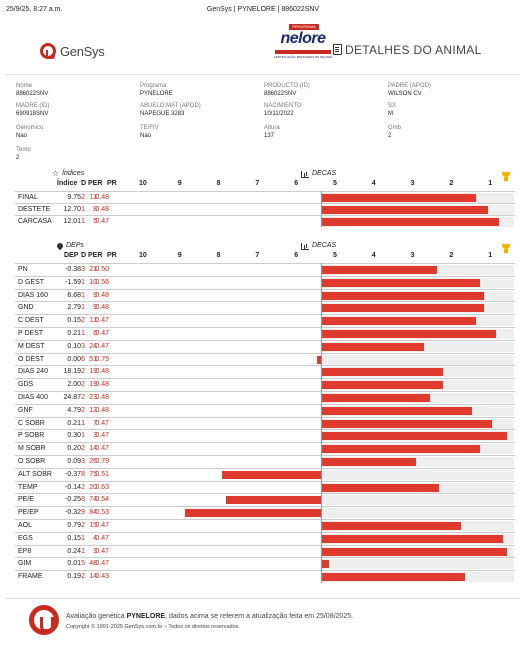 Image resolution: width=526 pixels, height=657 pixels. What do you see at coordinates (93, 461) in the screenshot?
I see `trait-percentile: 26` at bounding box center [93, 461].